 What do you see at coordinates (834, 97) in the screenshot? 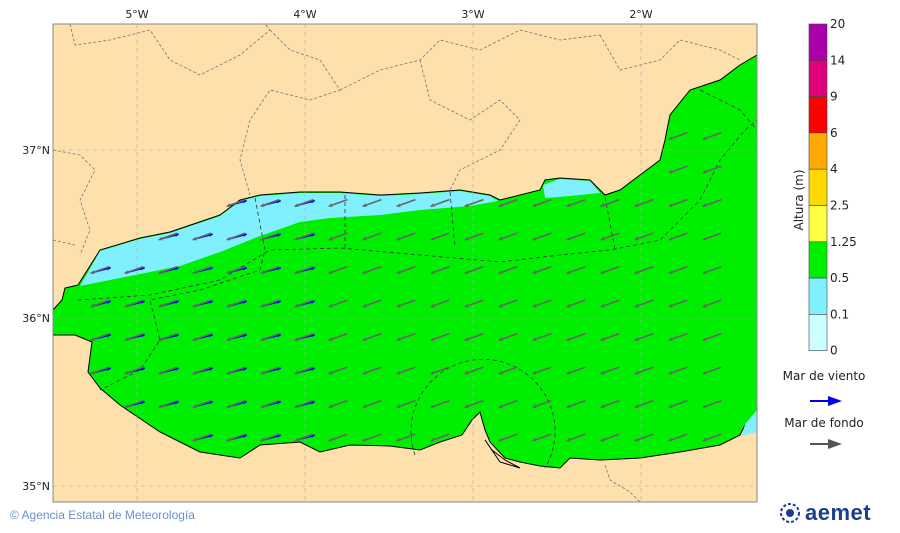
I see `colorbar-level: 9` at bounding box center [834, 97].